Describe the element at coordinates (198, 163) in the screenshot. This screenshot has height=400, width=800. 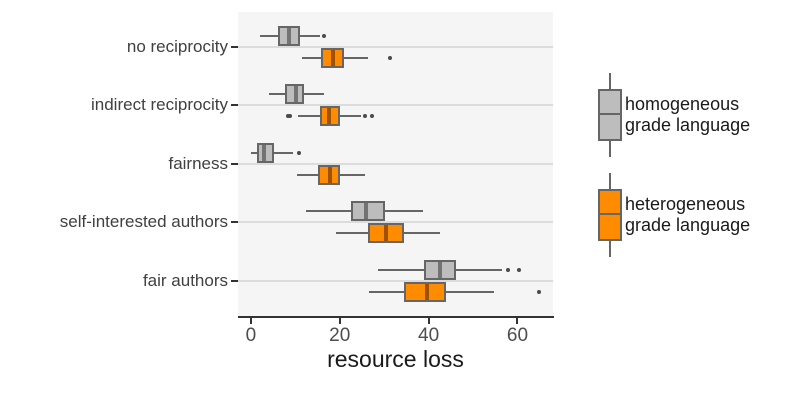
I see `category-label-fairness: fairness` at that location.